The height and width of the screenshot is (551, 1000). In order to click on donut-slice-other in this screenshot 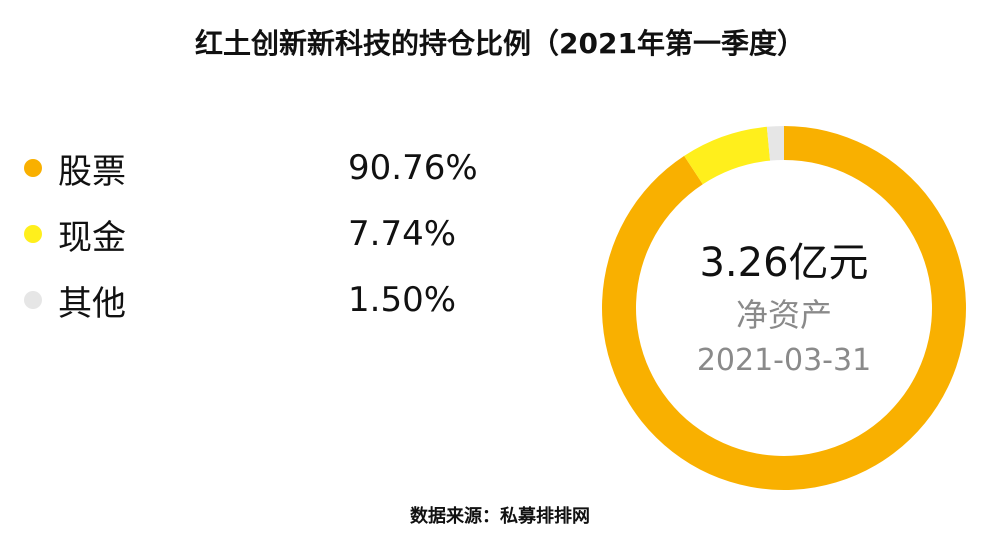, I will do `click(775, 143)`.